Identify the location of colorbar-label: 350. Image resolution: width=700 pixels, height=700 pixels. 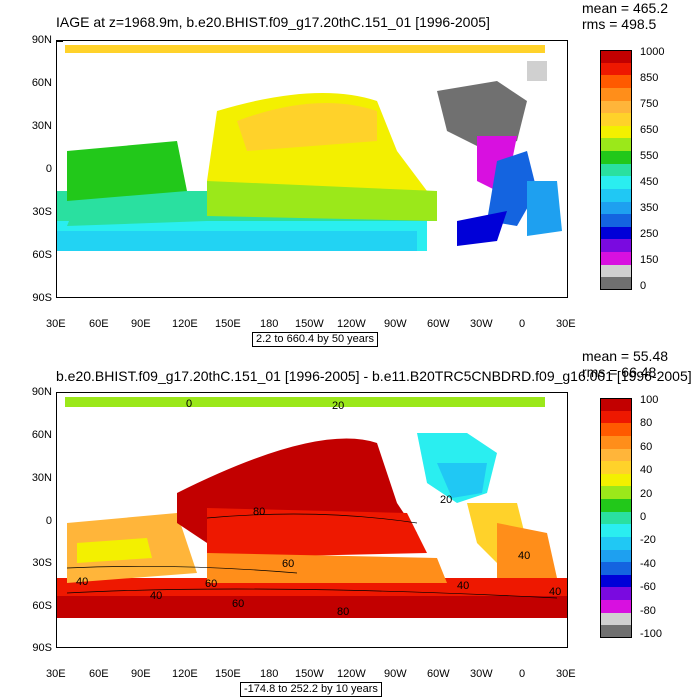
(649, 208).